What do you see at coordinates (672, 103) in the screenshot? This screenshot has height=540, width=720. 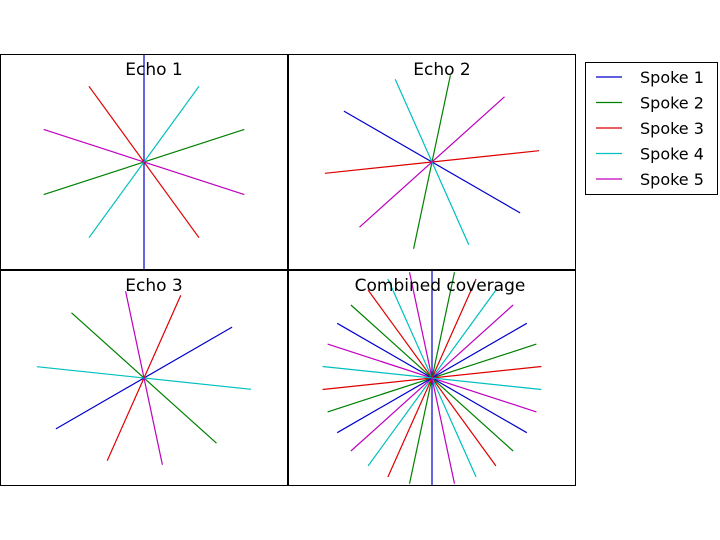 I see `legend-label: Spoke 2` at bounding box center [672, 103].